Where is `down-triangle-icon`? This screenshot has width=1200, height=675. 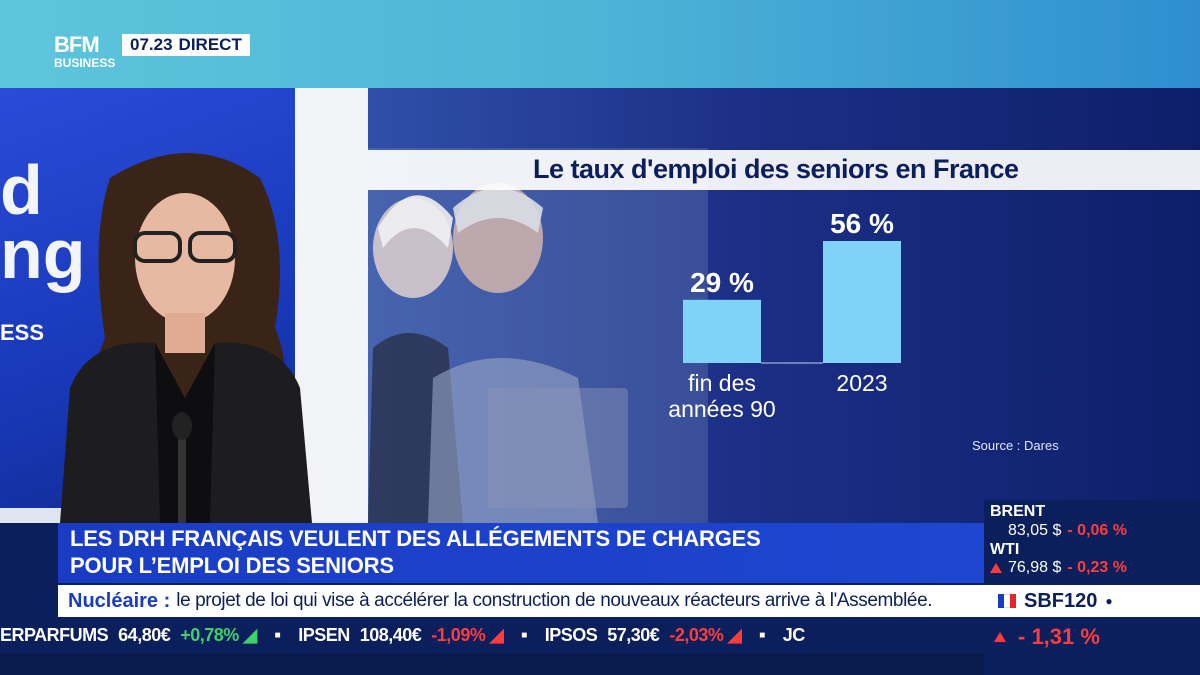 down-triangle-icon is located at coordinates (996, 568).